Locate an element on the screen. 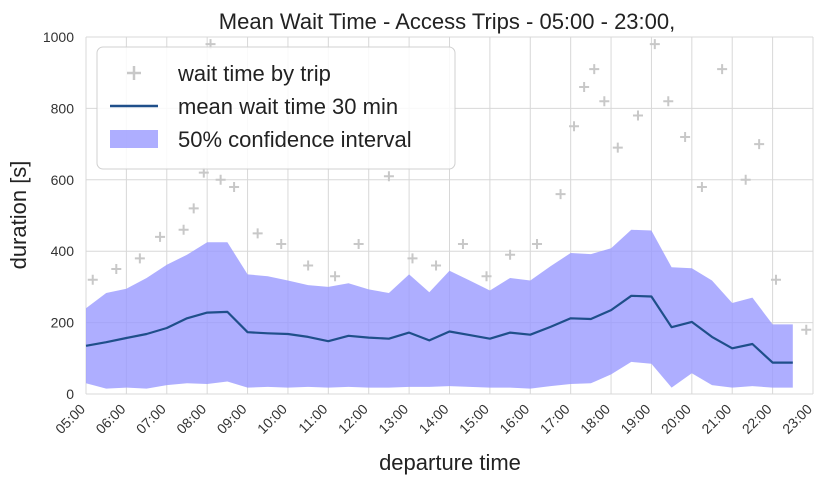 This screenshot has height=480, width=831. x-tick-label: 08:00 is located at coordinates (191, 419).